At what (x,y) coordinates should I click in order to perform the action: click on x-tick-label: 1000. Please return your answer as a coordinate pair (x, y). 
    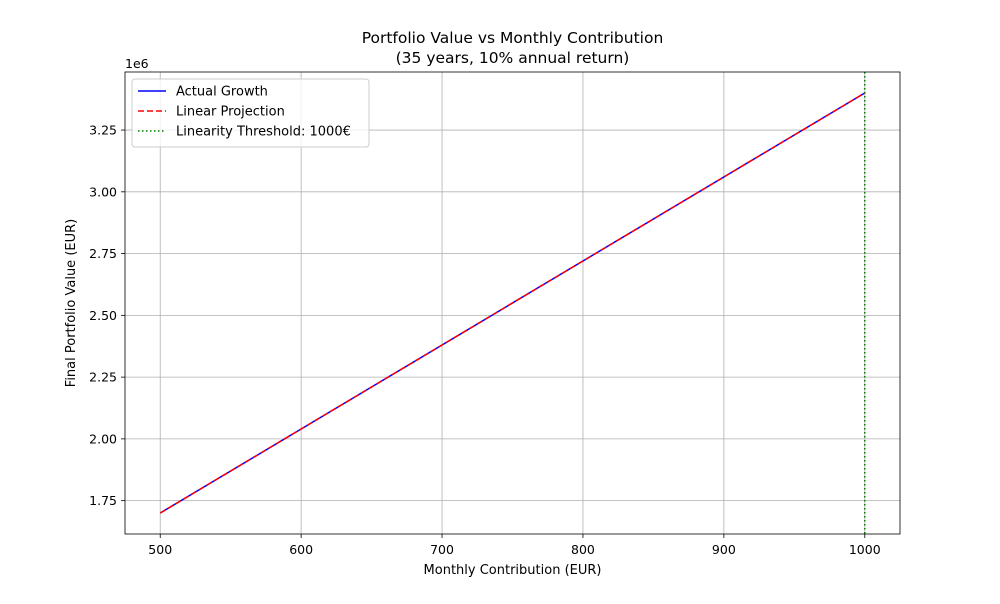
    Looking at the image, I should click on (865, 549).